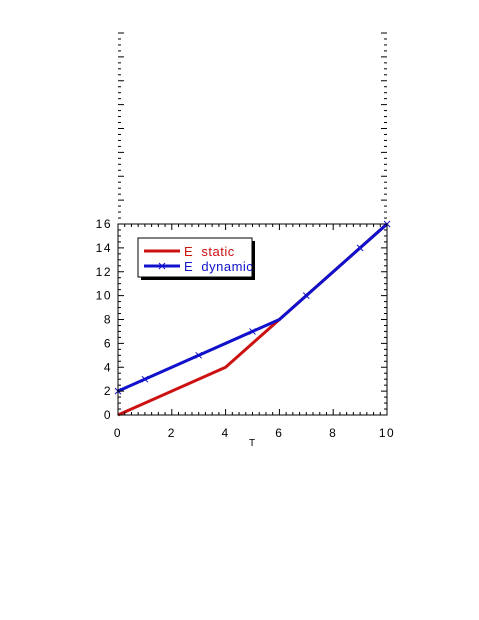 Image resolution: width=479 pixels, height=620 pixels. What do you see at coordinates (252, 443) in the screenshot?
I see `x-axis-label: T` at bounding box center [252, 443].